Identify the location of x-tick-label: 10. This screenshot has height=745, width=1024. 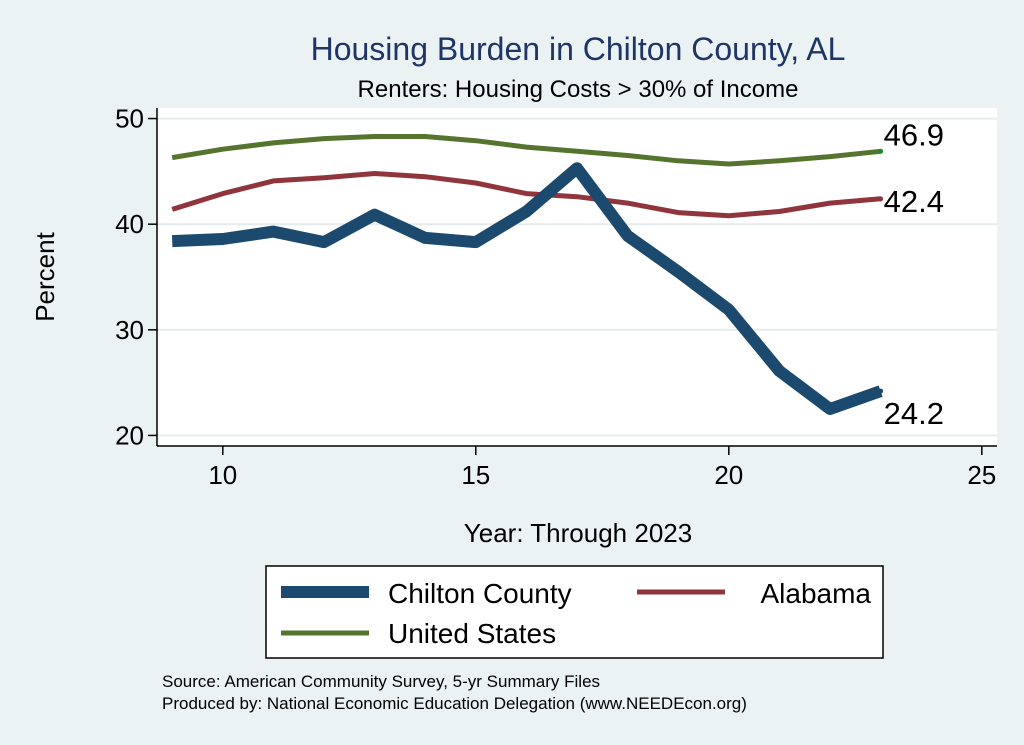
(222, 475).